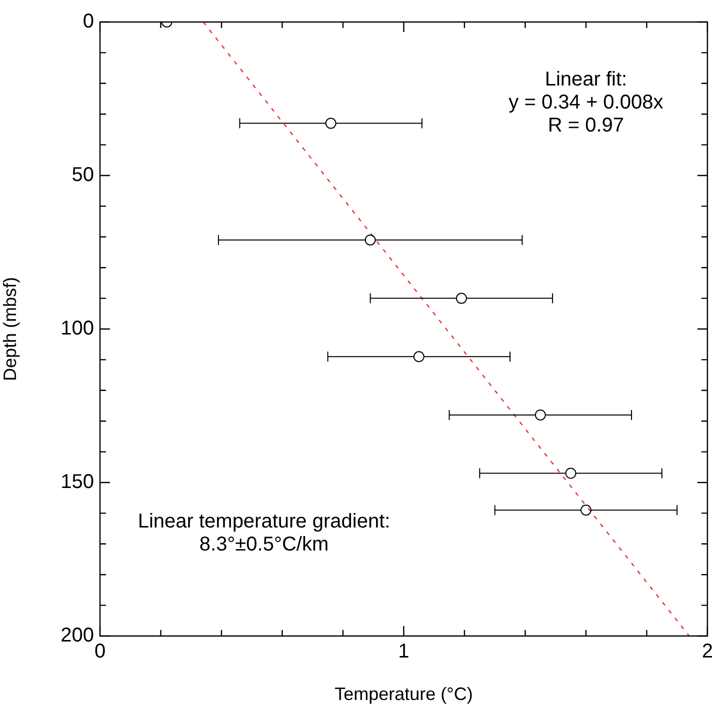 The height and width of the screenshot is (706, 717). What do you see at coordinates (83, 175) in the screenshot?
I see `y-tick-label: 50` at bounding box center [83, 175].